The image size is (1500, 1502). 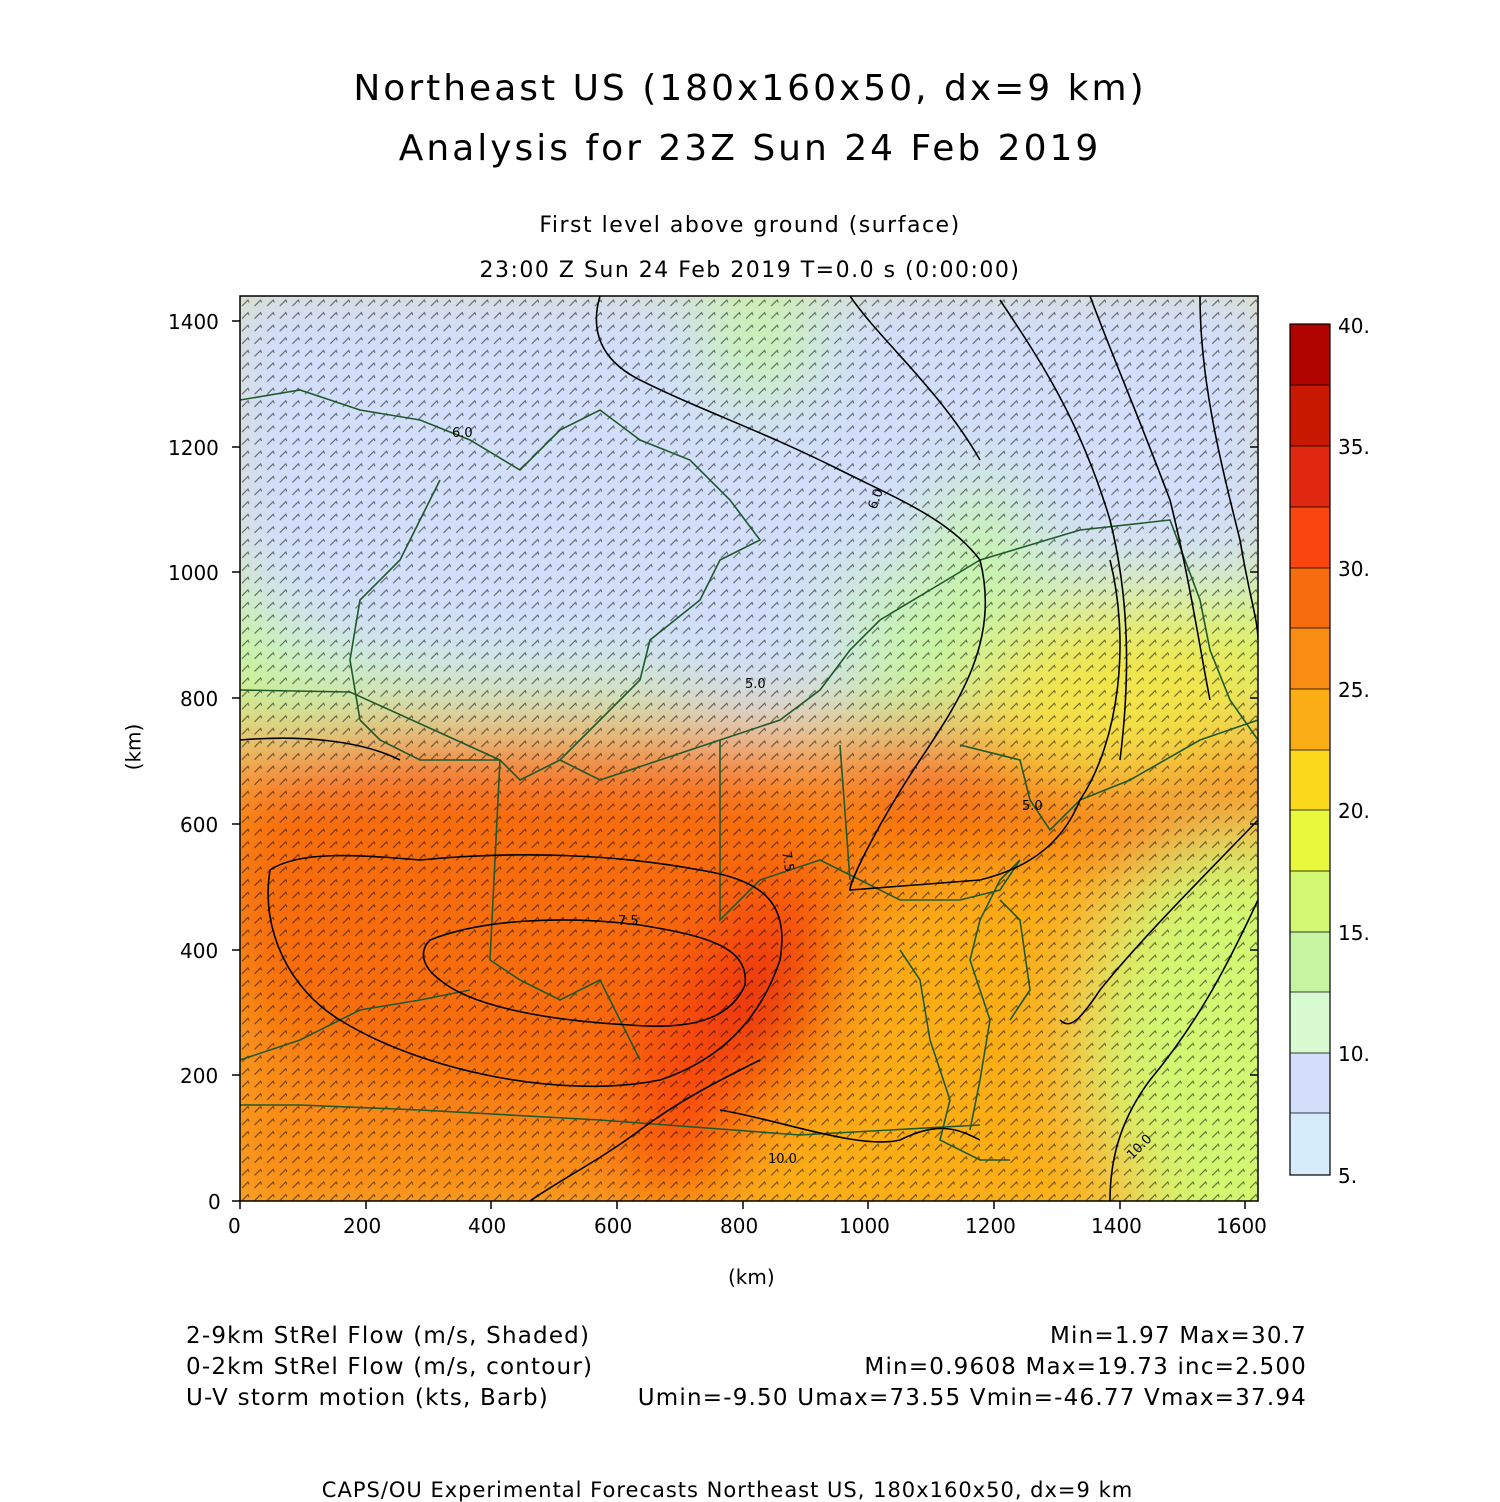 What do you see at coordinates (1310, 749) in the screenshot?
I see `colorbar` at bounding box center [1310, 749].